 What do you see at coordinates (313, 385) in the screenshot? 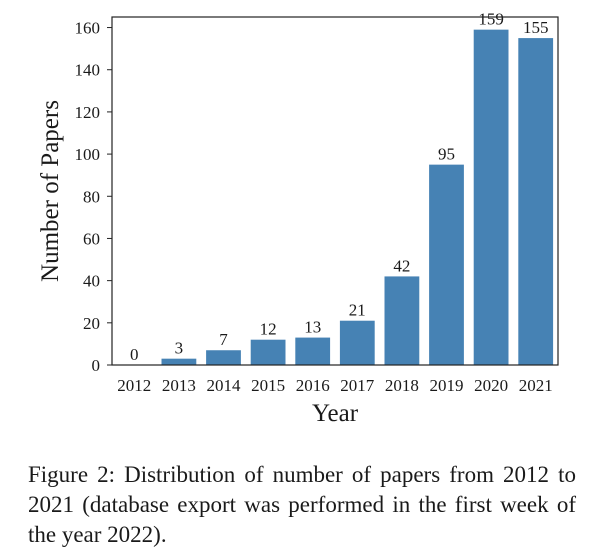
I see `x-tick-label-2016: 2016` at bounding box center [313, 385].